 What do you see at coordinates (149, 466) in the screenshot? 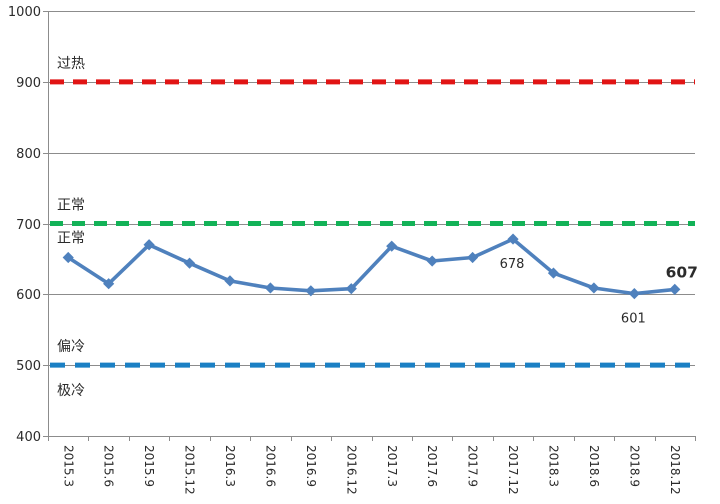
I see `x-axis-label: 2015.9` at bounding box center [149, 466].